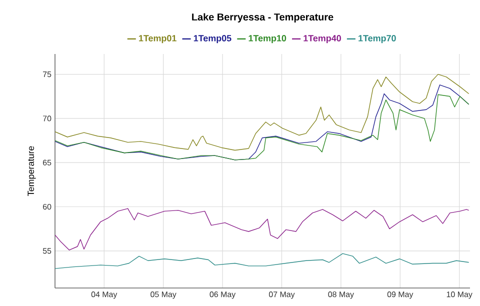 The image size is (480, 306). Describe the element at coordinates (213, 39) in the screenshot. I see `legend-label: 1Temp05` at that location.